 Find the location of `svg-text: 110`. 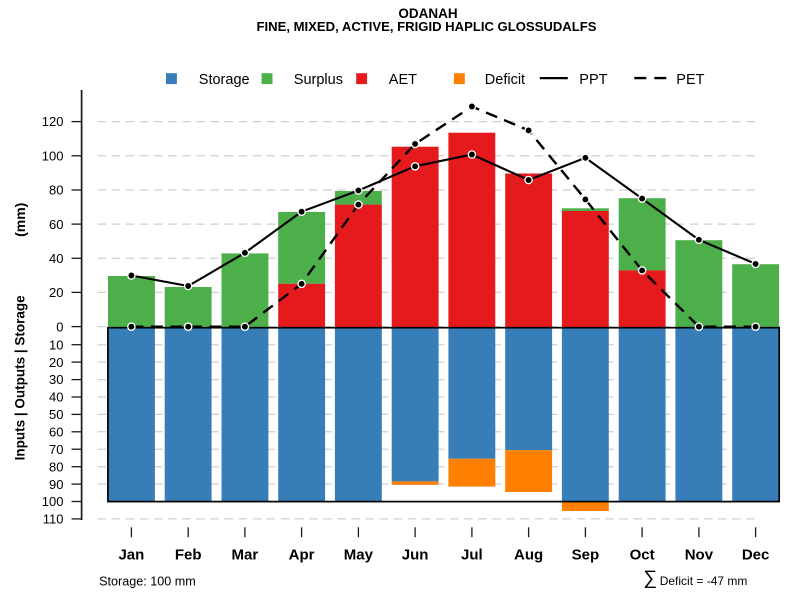

svg-text: 110 is located at coordinates (53, 519).